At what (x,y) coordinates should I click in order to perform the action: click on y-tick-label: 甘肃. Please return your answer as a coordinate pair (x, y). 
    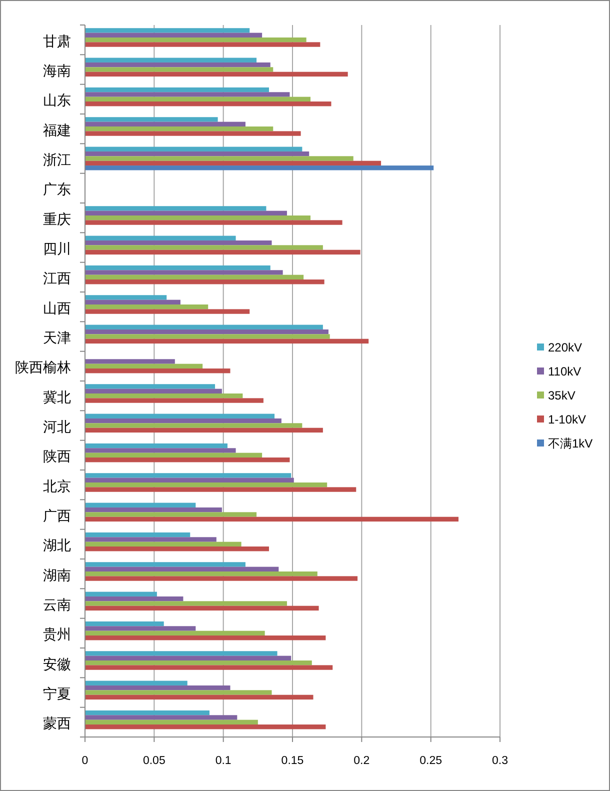
    Looking at the image, I should click on (57, 40).